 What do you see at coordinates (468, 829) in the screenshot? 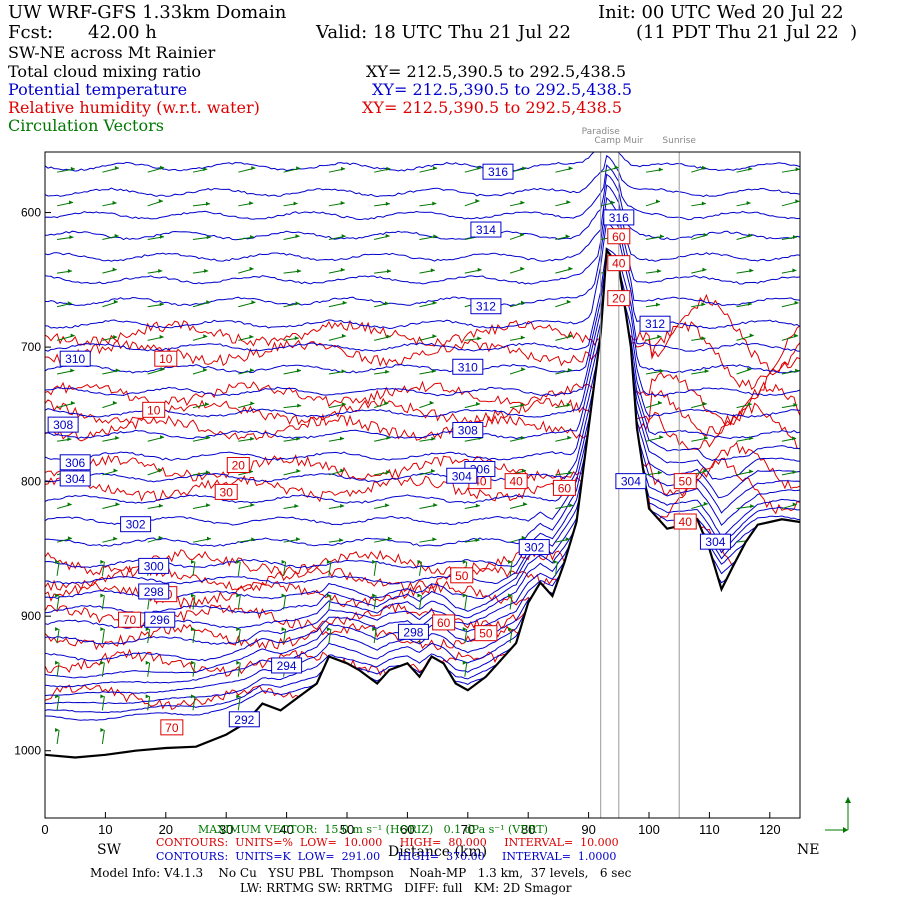
I see `x-tick-label: 70` at bounding box center [468, 829].